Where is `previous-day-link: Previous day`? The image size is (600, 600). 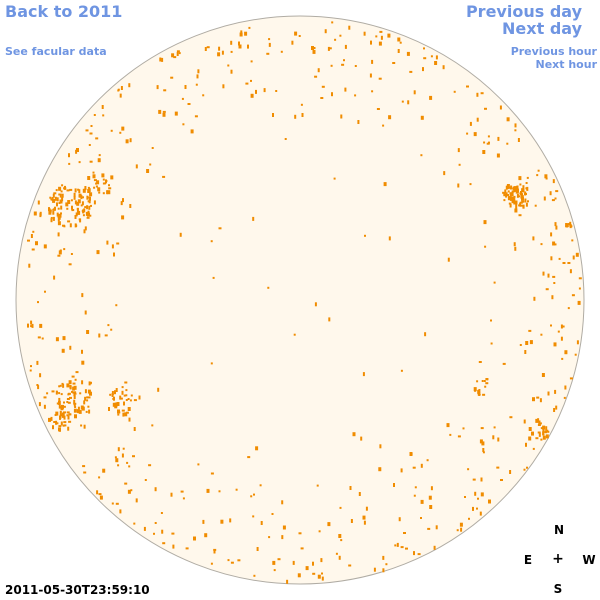 previous-day-link: Previous day is located at coordinates (523, 11).